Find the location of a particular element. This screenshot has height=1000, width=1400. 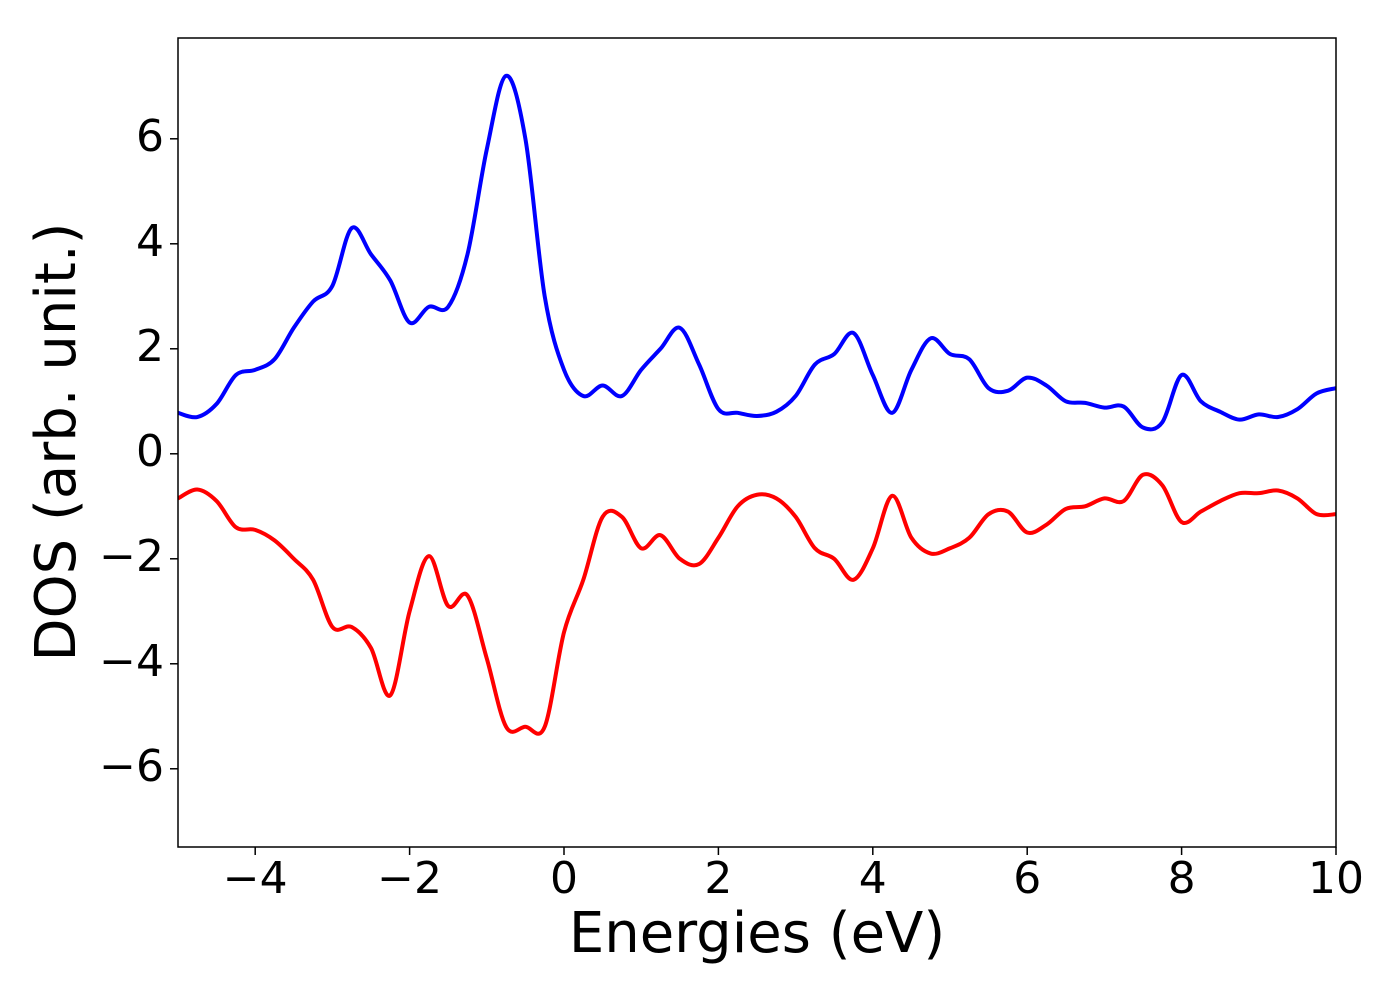

y-tick-label: 4 is located at coordinates (150, 241).